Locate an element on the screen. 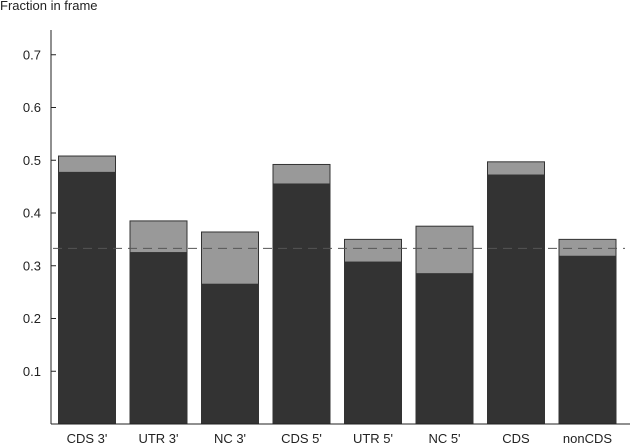 Image resolution: width=640 pixels, height=446 pixels. x-tick-label-8: nonCDS is located at coordinates (587, 438).